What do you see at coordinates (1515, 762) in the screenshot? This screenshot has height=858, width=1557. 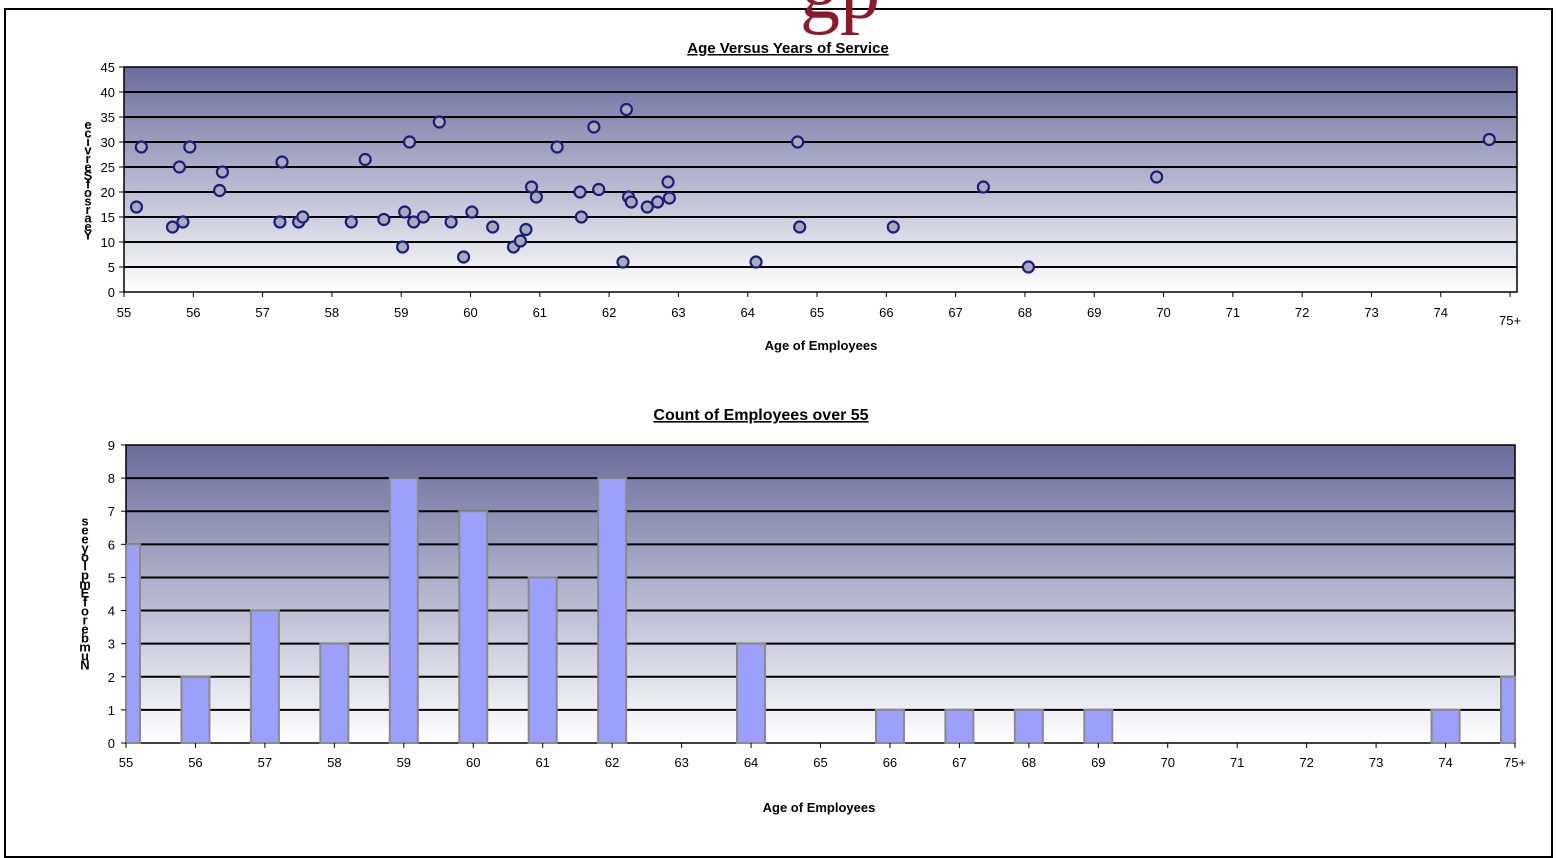 I see `bar-x-tick-label: 75+` at bounding box center [1515, 762].